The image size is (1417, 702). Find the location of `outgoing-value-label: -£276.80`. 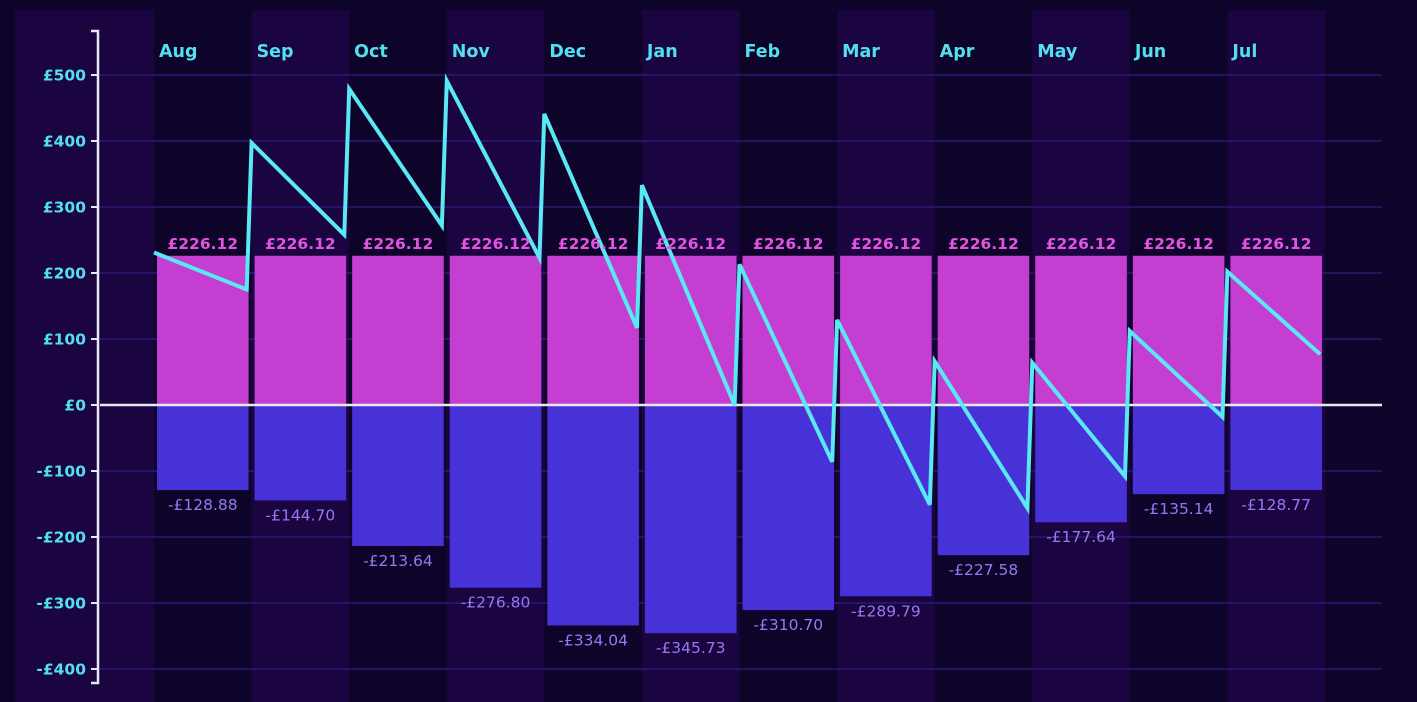

outgoing-value-label: -£276.80 is located at coordinates (496, 603).